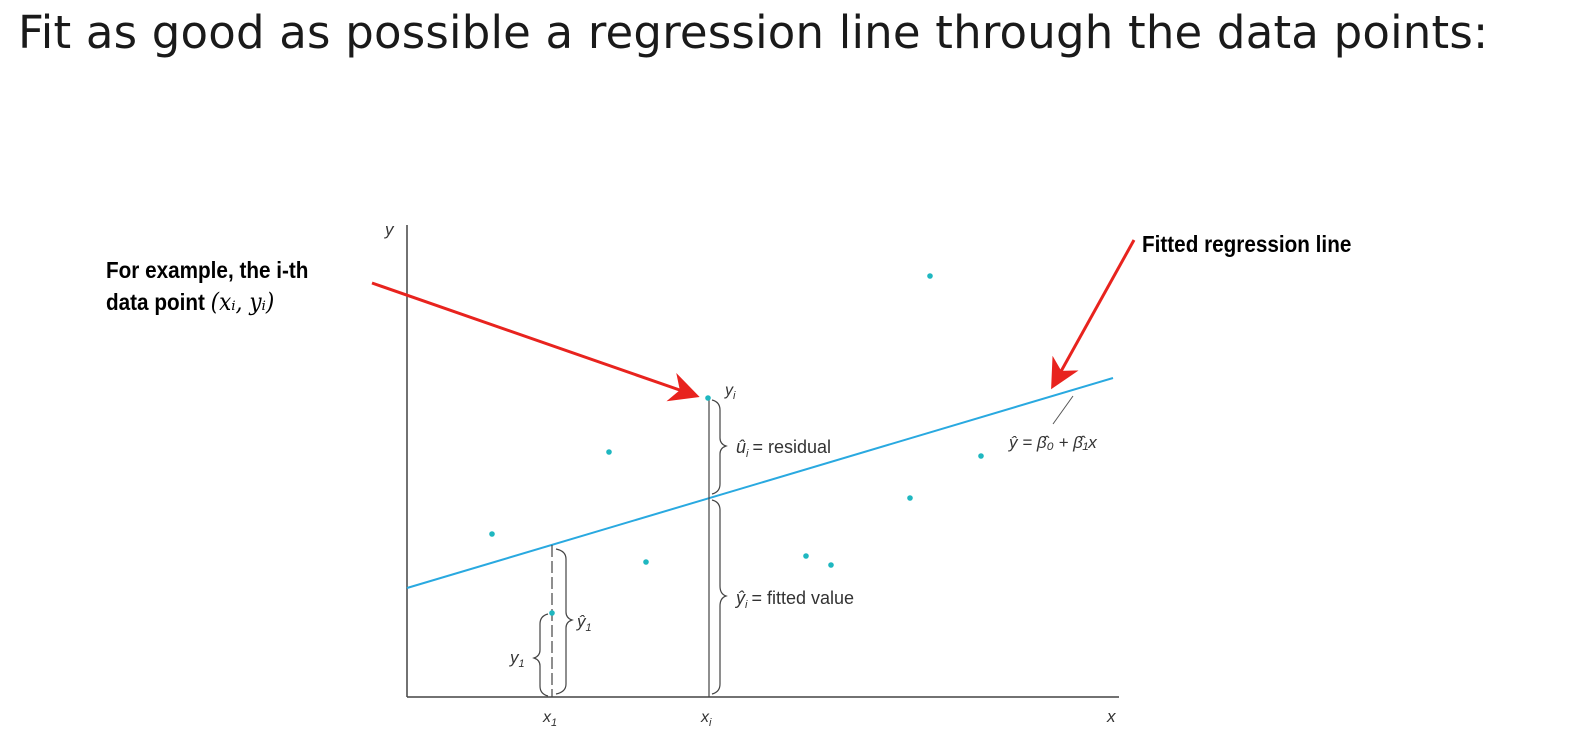 The image size is (1578, 742). Describe the element at coordinates (207, 270) in the screenshot. I see `callout-line-1: For example, the i-th` at that location.